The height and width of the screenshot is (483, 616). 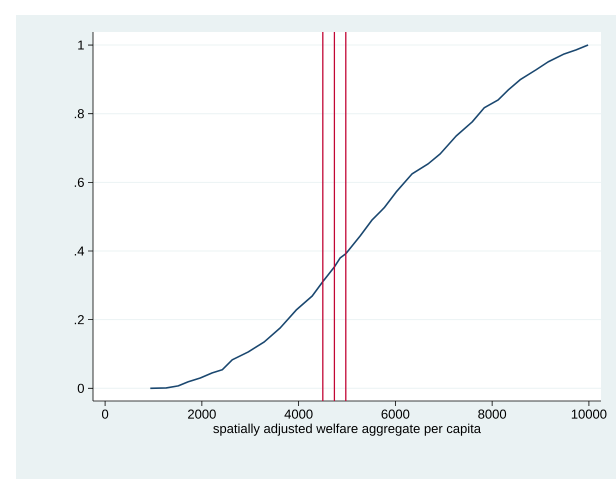 I want to click on x-axis-title: spatially adjusted welfare aggregate per capita, so click(x=347, y=430).